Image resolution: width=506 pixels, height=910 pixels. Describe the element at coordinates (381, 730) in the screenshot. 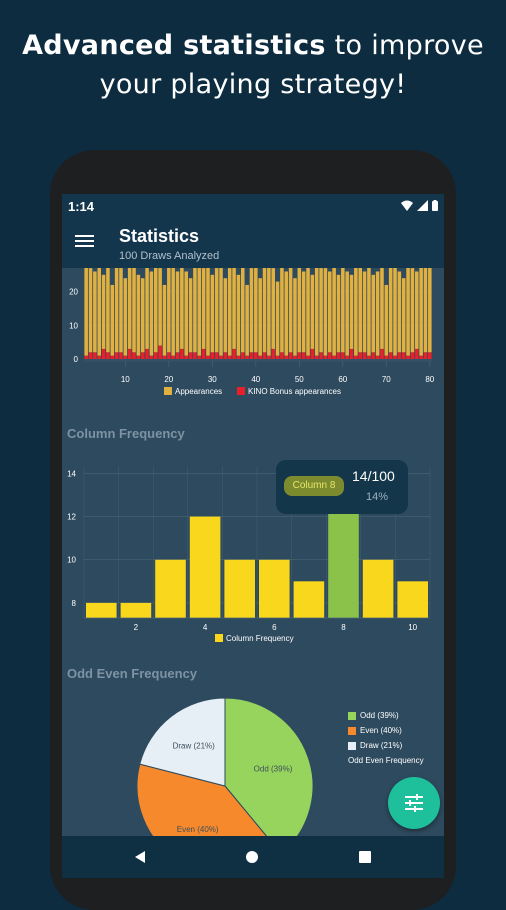

I see `legend-label: Even (40%)` at that location.